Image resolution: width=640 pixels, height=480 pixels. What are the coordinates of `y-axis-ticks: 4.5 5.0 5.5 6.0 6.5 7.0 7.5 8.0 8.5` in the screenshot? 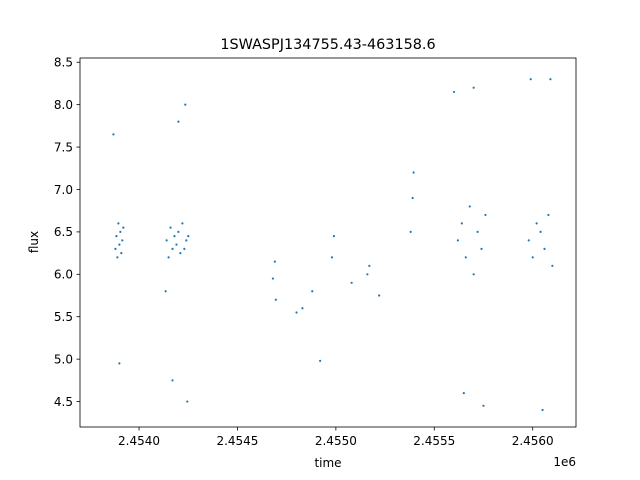 It's located at (67, 232).